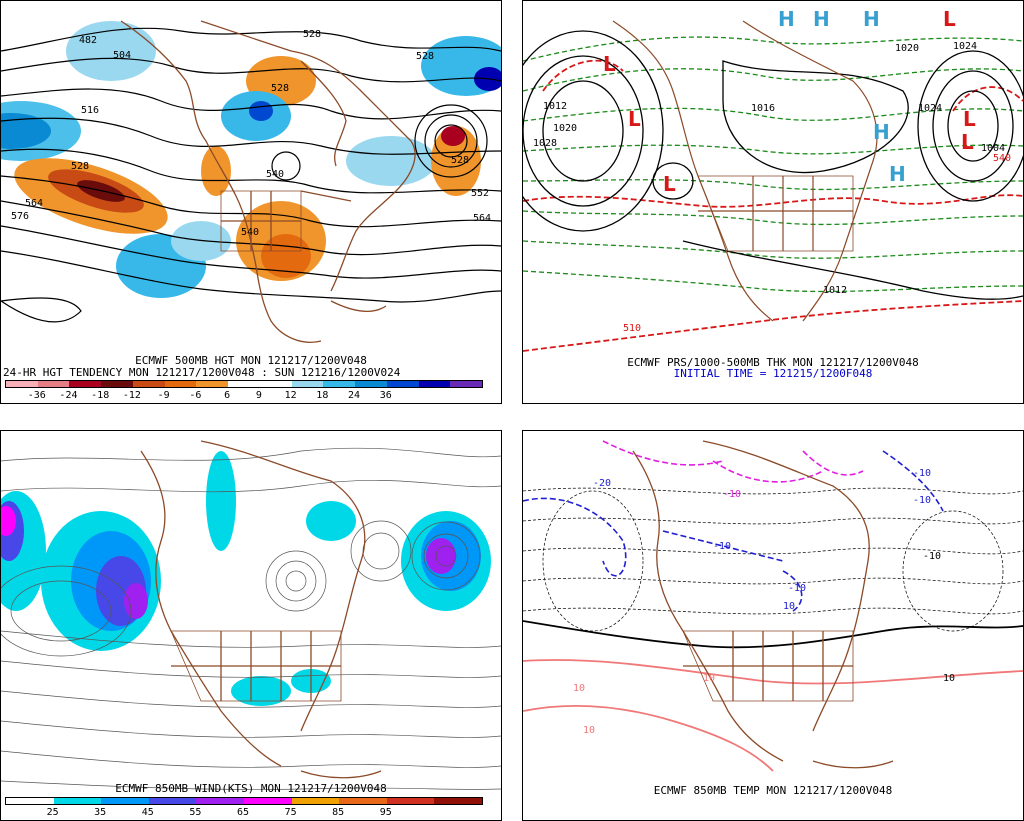 The height and width of the screenshot is (821, 1024). I want to click on shade-lightblue-sw, so click(201, 241).